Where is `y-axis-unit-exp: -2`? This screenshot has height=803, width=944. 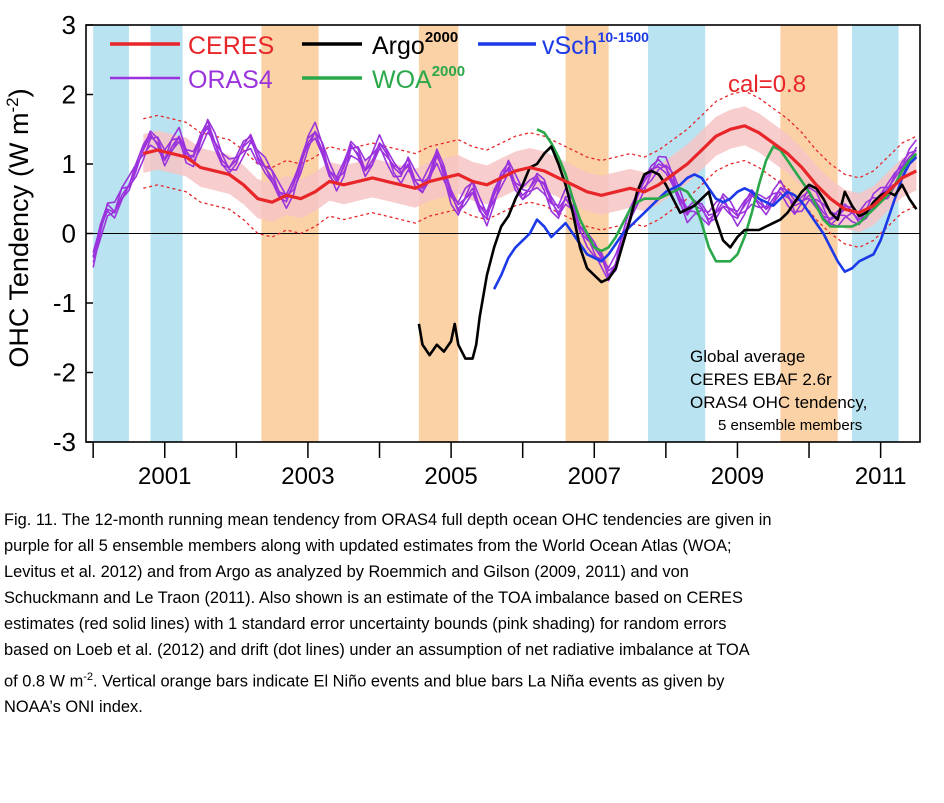 y-axis-unit-exp: -2 is located at coordinates (12, 104).